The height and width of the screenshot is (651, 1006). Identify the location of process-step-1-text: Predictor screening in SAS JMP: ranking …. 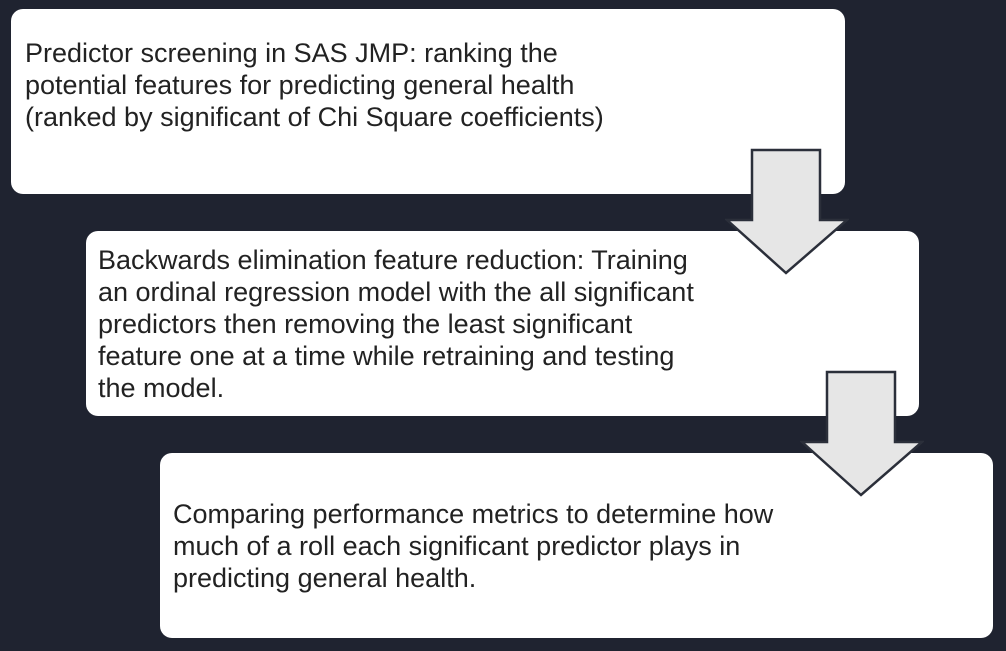
(314, 85).